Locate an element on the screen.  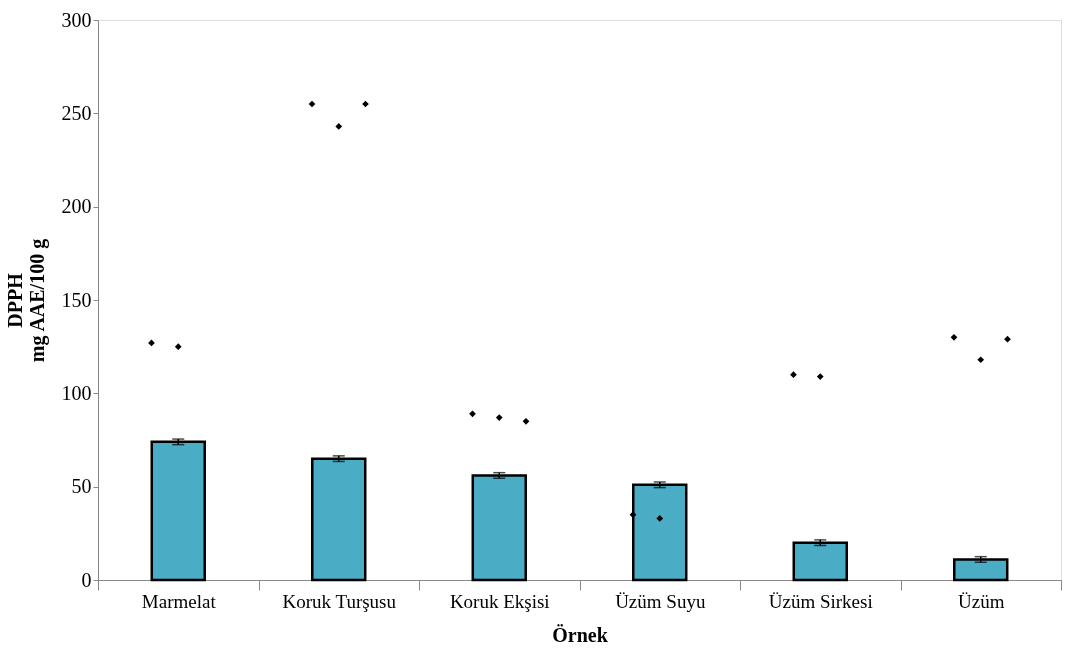
y-tick-label: 150 is located at coordinates (76, 299).